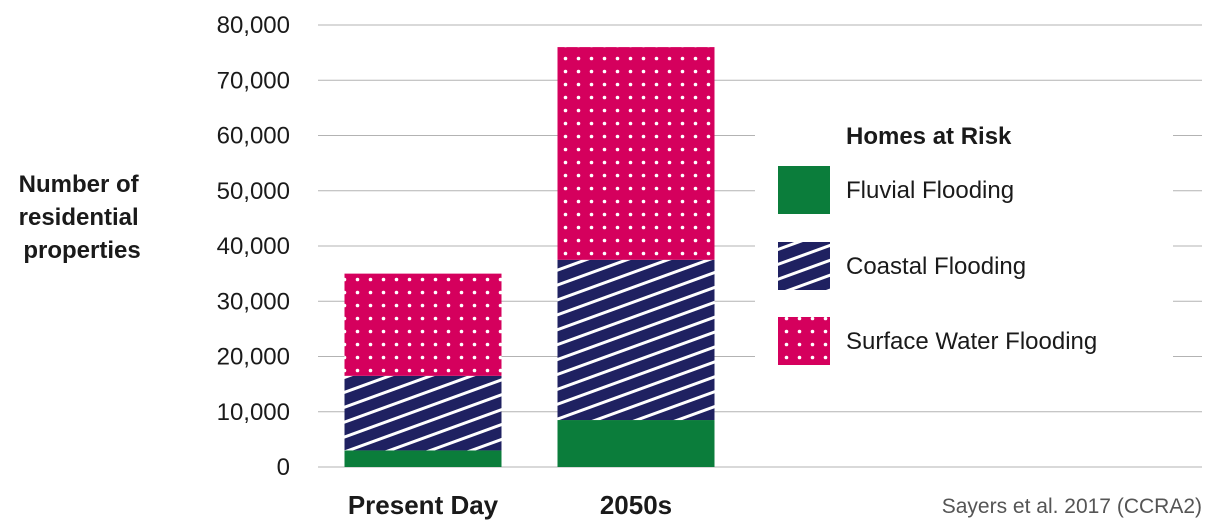 The image size is (1211, 524). What do you see at coordinates (79, 217) in the screenshot?
I see `y-axis-label-line-2: residential` at bounding box center [79, 217].